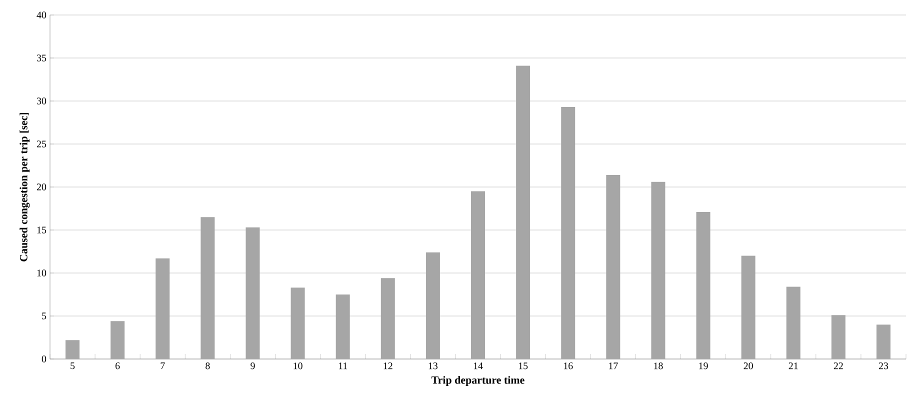 The width and height of the screenshot is (916, 419). What do you see at coordinates (41, 230) in the screenshot?
I see `y-tick-label: 15` at bounding box center [41, 230].